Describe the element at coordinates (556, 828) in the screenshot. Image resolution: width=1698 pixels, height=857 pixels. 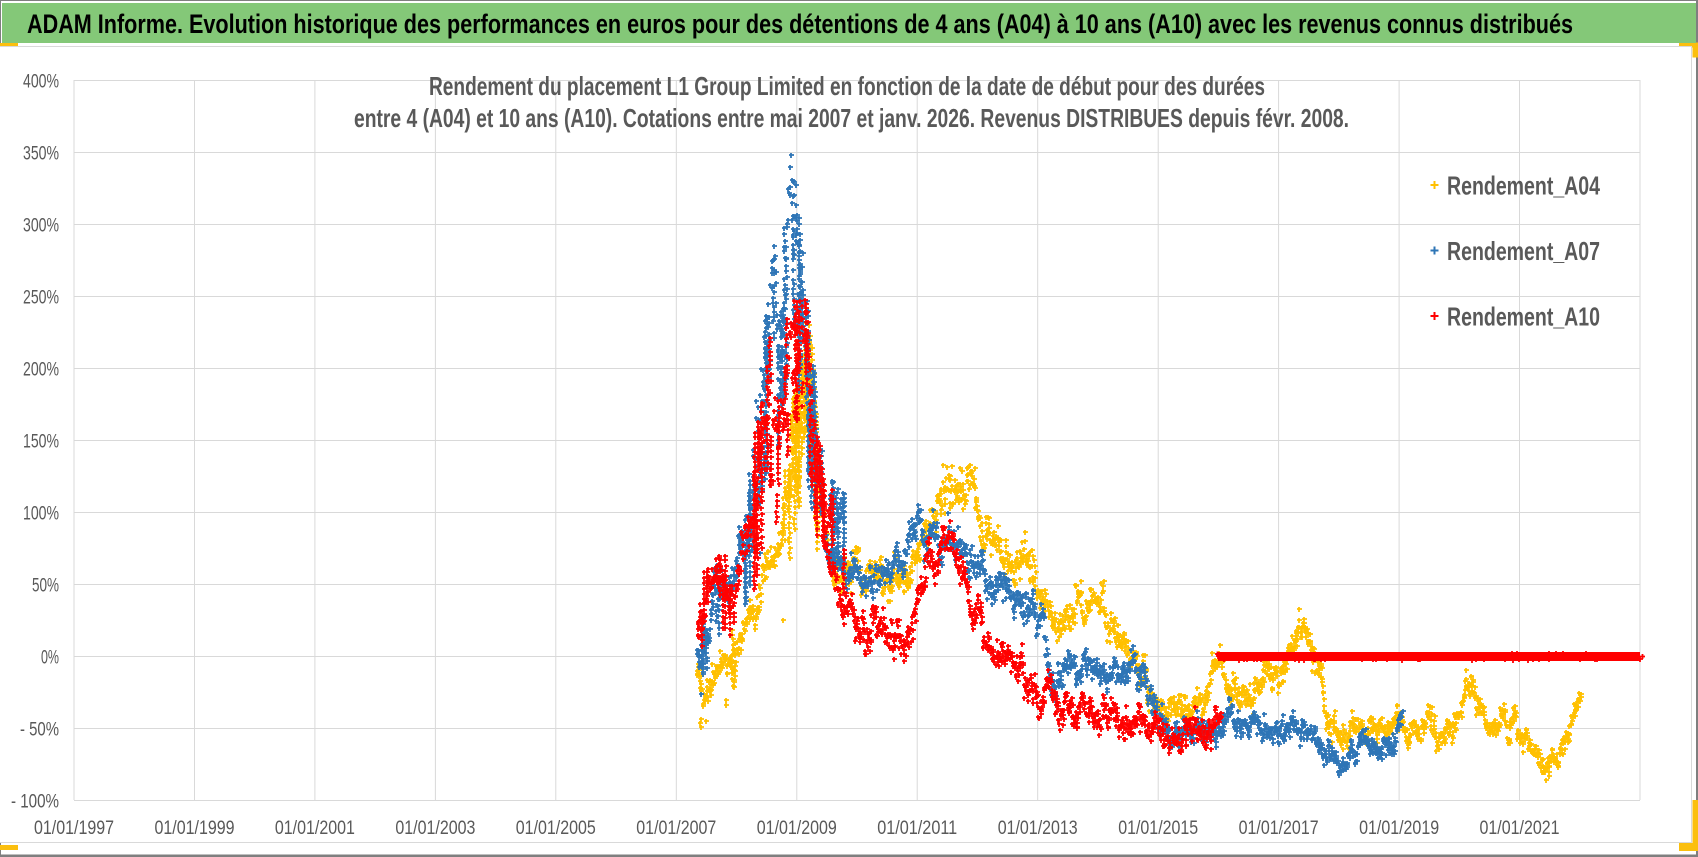
I see `svg-text: 01/01/2005` at that location.